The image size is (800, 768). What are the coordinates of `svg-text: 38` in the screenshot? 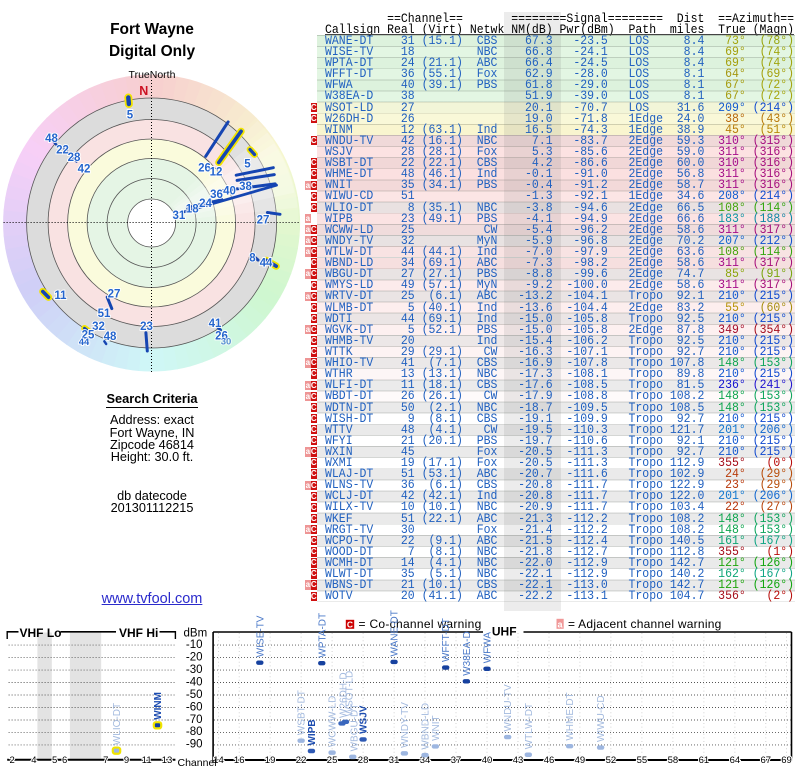 It's located at (245, 187).